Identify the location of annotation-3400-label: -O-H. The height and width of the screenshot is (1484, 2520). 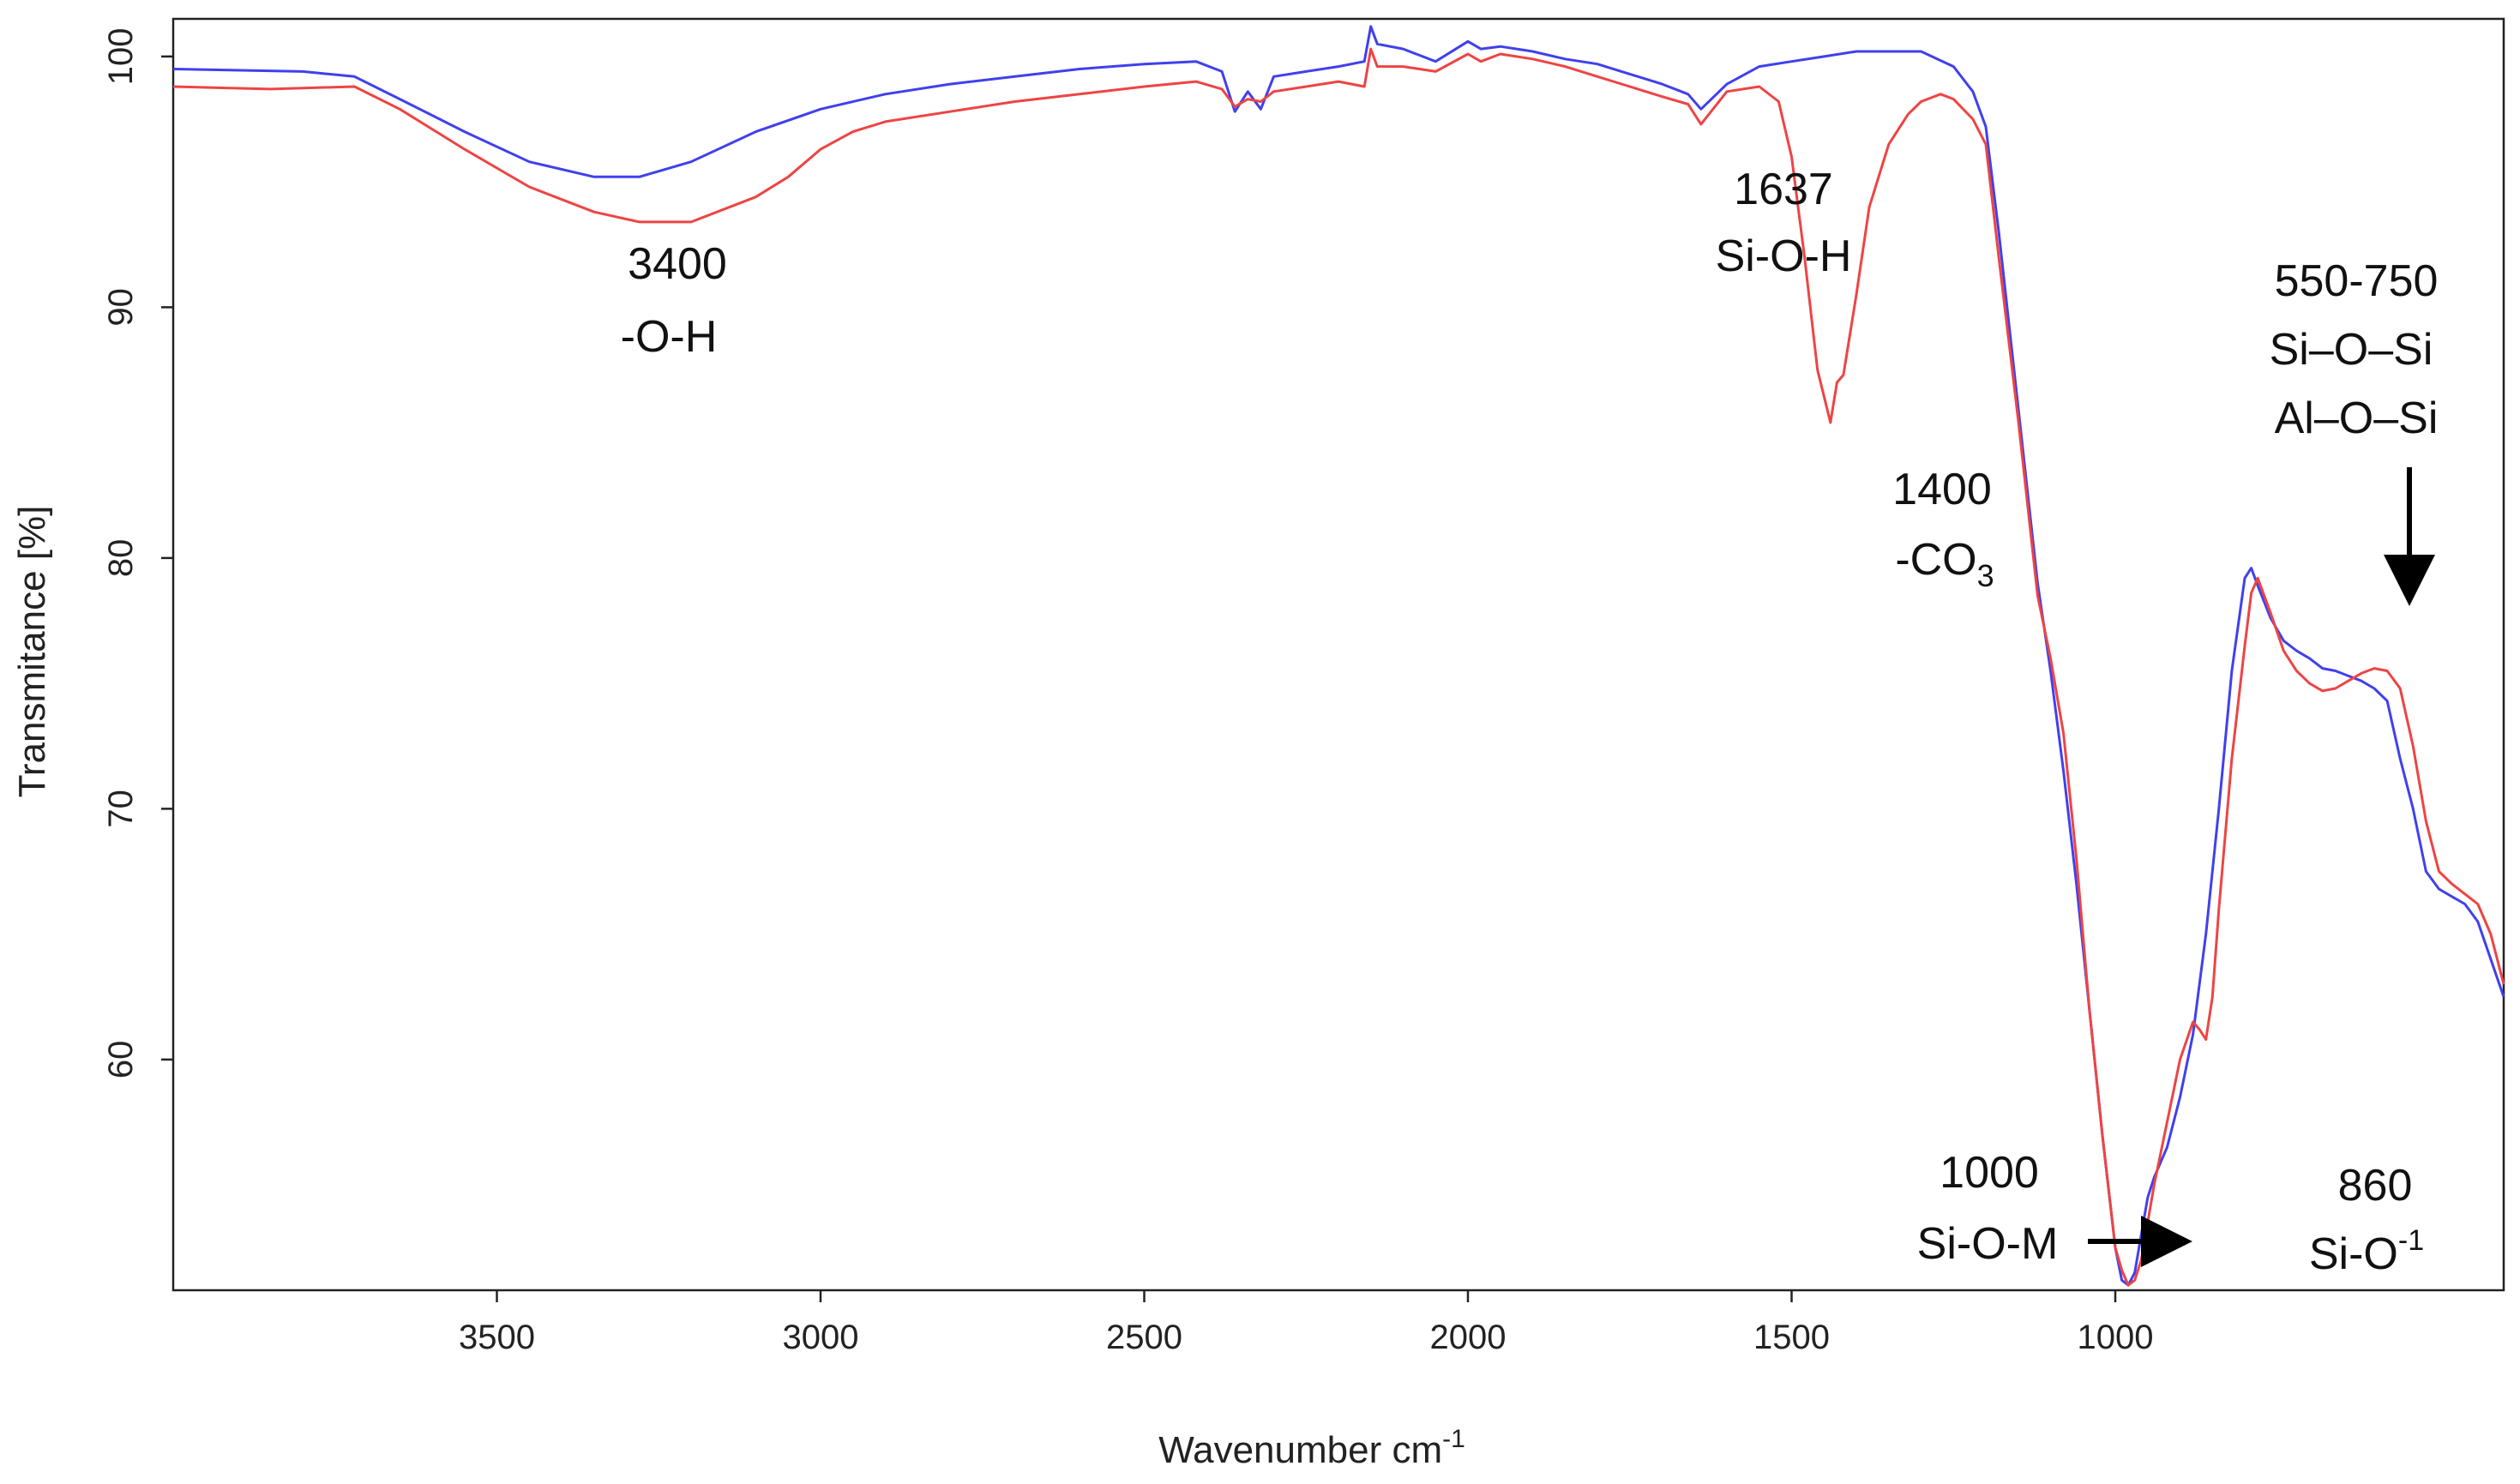
(669, 337).